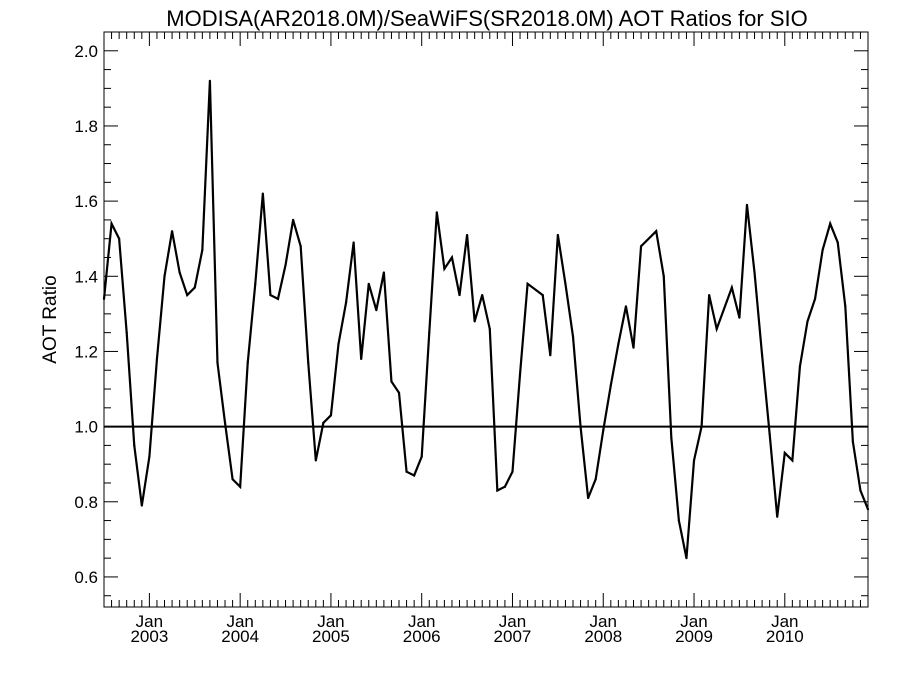  What do you see at coordinates (86, 427) in the screenshot?
I see `y-tick-label: 1.0` at bounding box center [86, 427].